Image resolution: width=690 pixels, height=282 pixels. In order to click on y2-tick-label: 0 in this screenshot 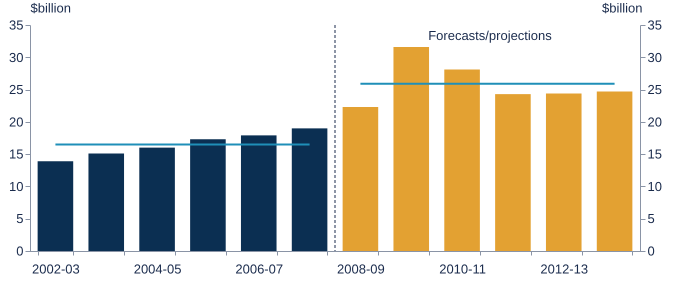, I will do `click(651, 251)`.